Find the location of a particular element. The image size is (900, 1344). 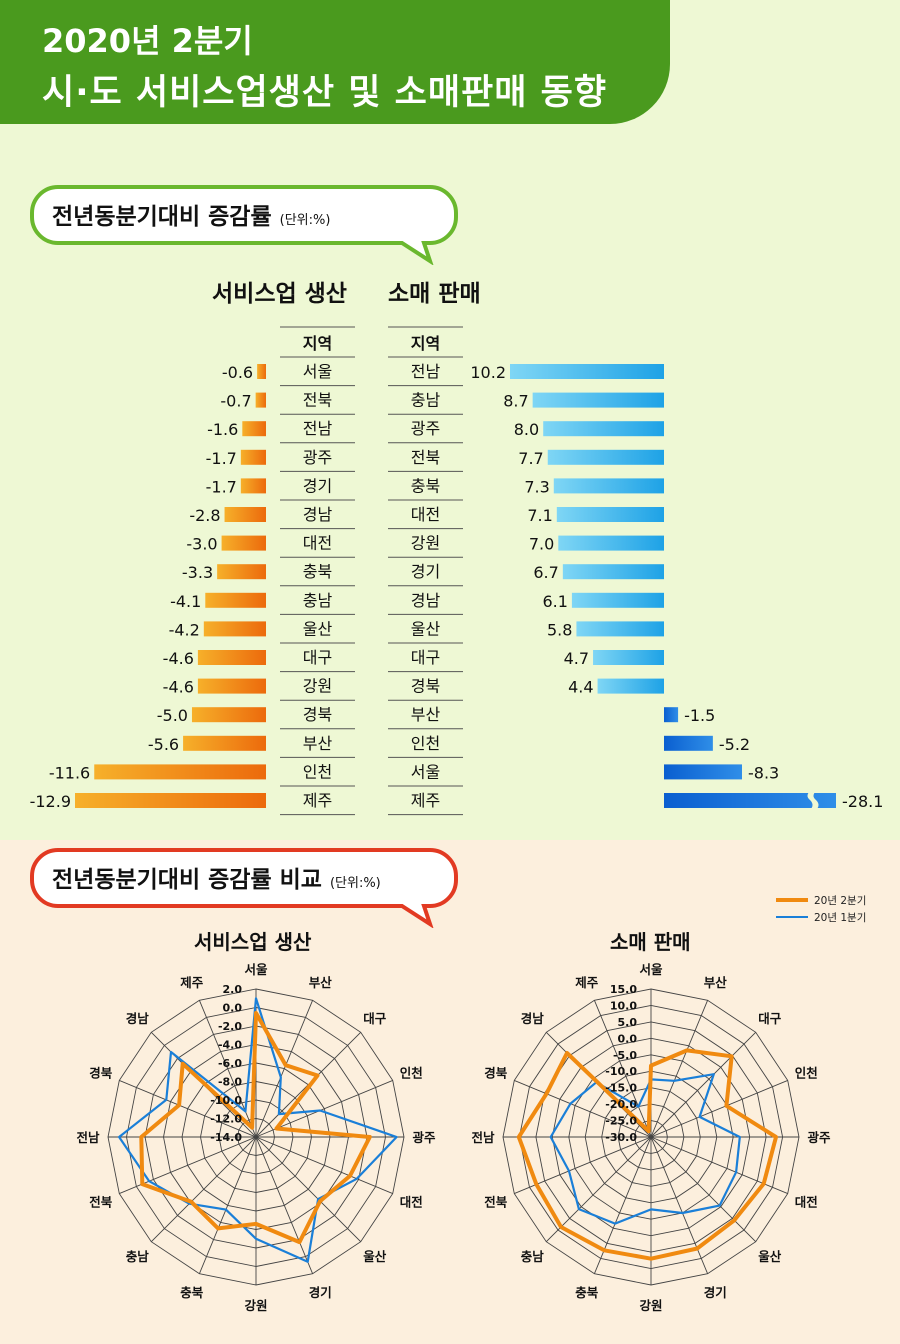

radar-retail-tick-label: -5.0 is located at coordinates (625, 1055).